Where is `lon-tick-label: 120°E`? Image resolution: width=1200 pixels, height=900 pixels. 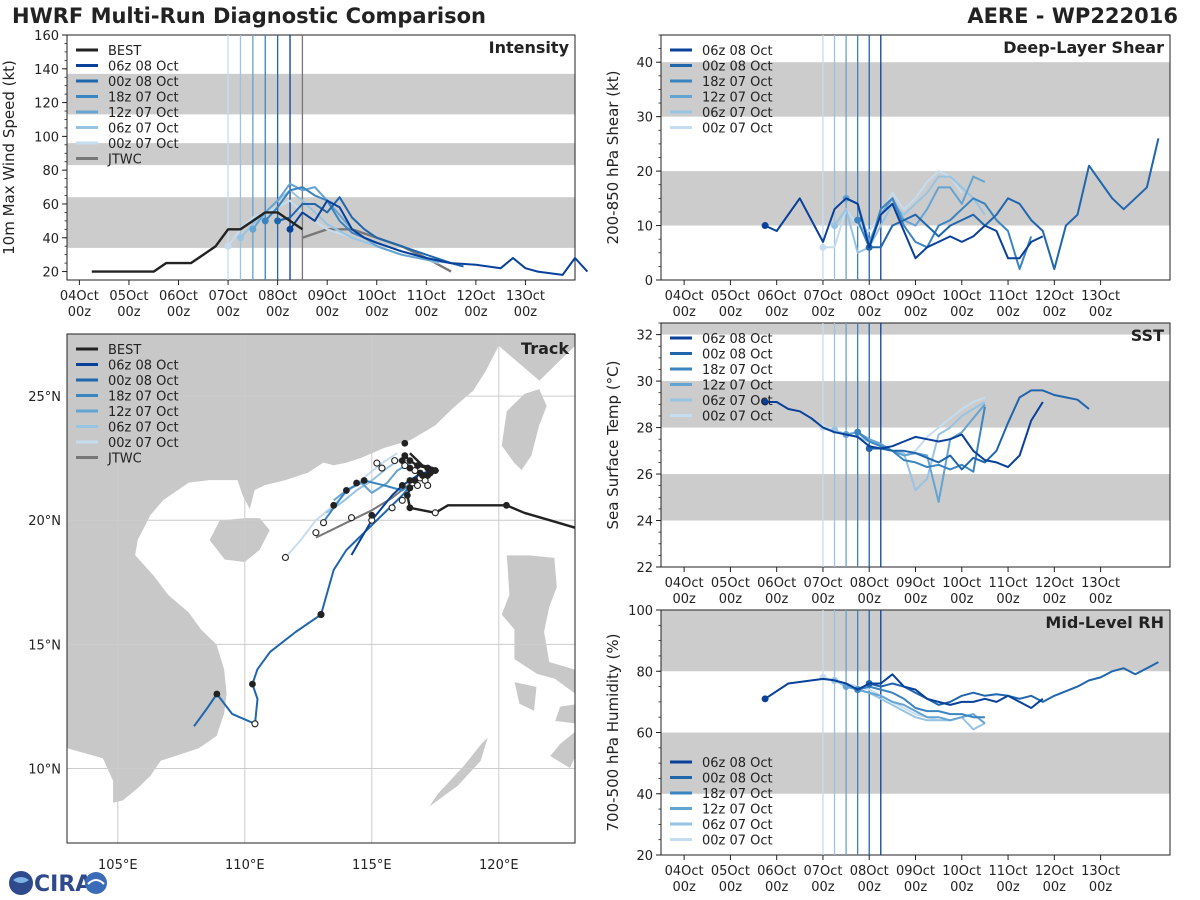 lon-tick-label: 120°E is located at coordinates (499, 865).